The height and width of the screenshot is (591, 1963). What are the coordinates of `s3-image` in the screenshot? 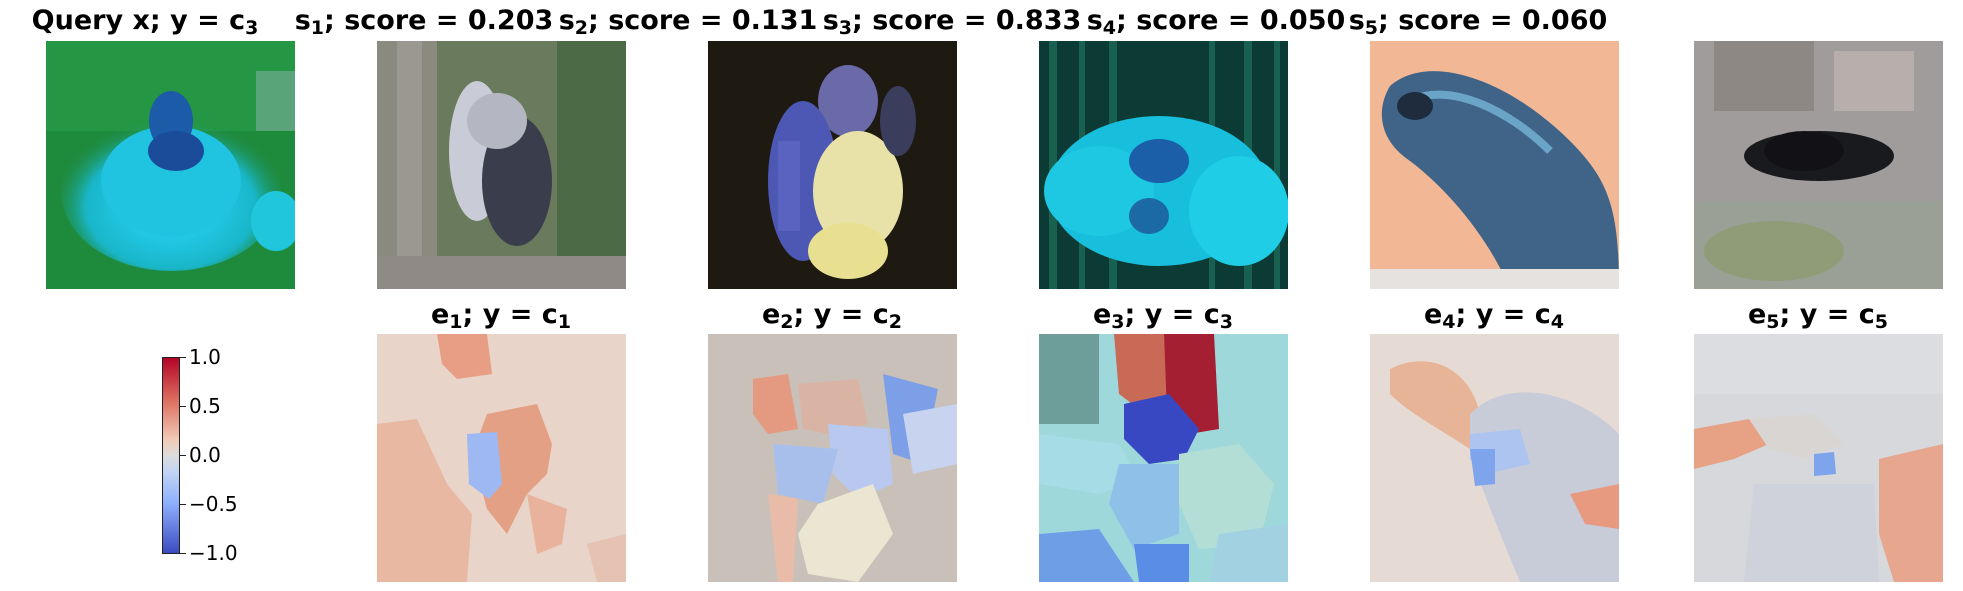 It's located at (1163, 165).